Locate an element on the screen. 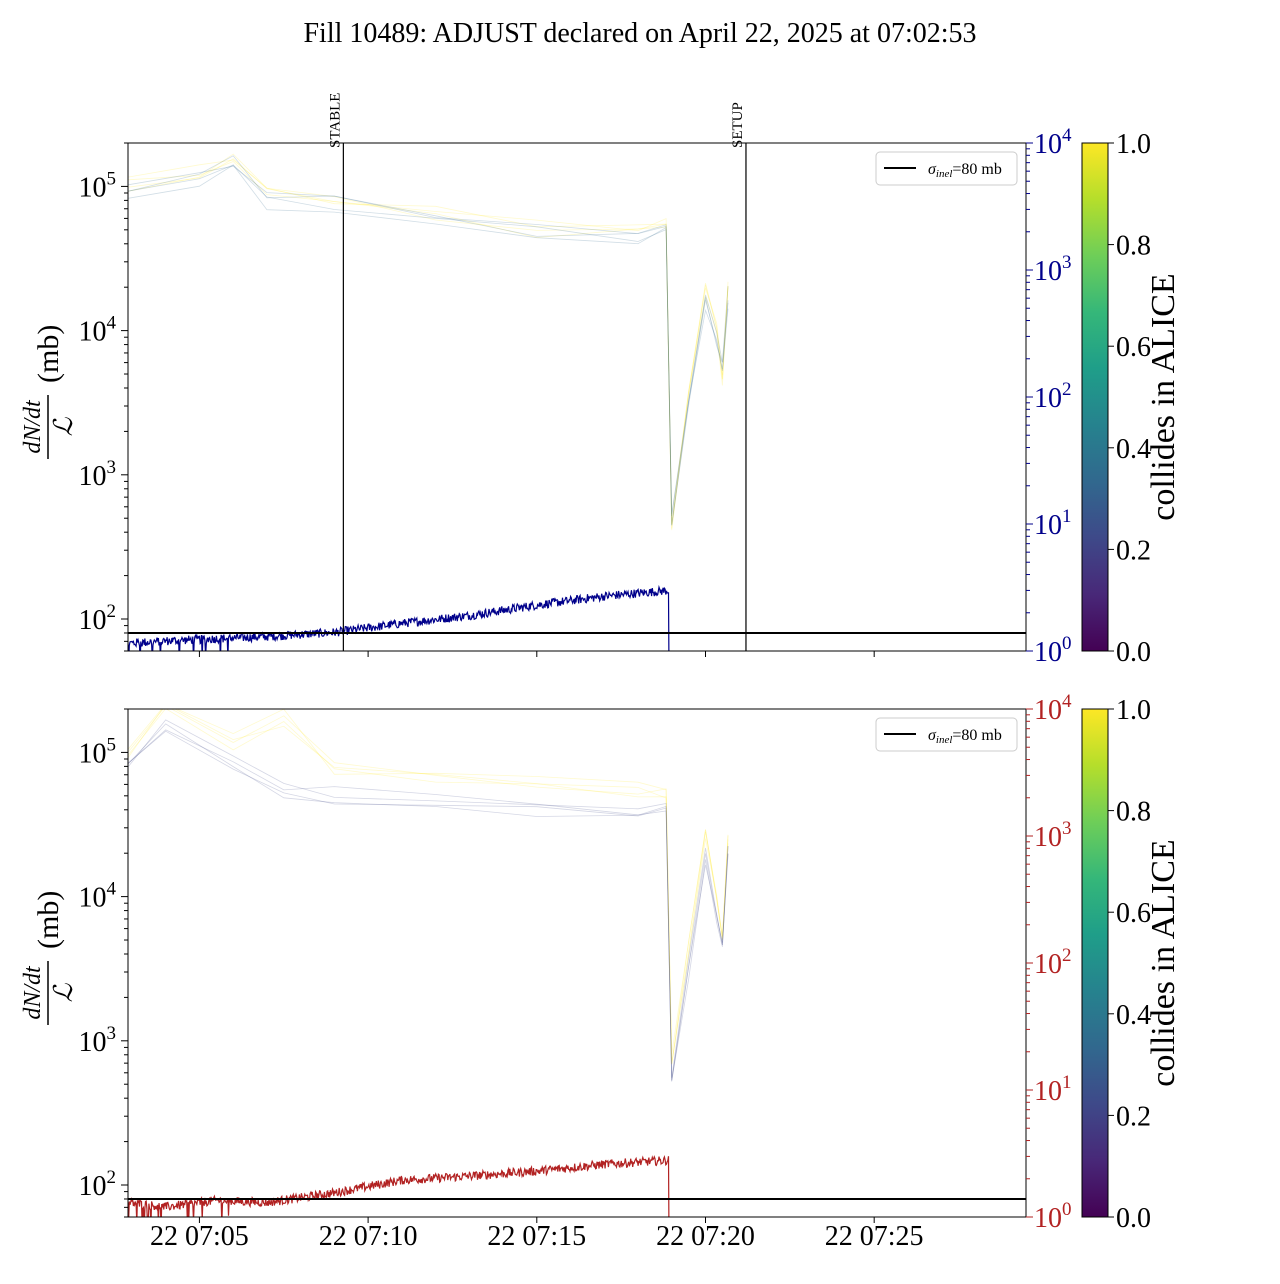 Image resolution: width=1280 pixels, height=1284 pixels. phase-label: SETUP is located at coordinates (738, 125).